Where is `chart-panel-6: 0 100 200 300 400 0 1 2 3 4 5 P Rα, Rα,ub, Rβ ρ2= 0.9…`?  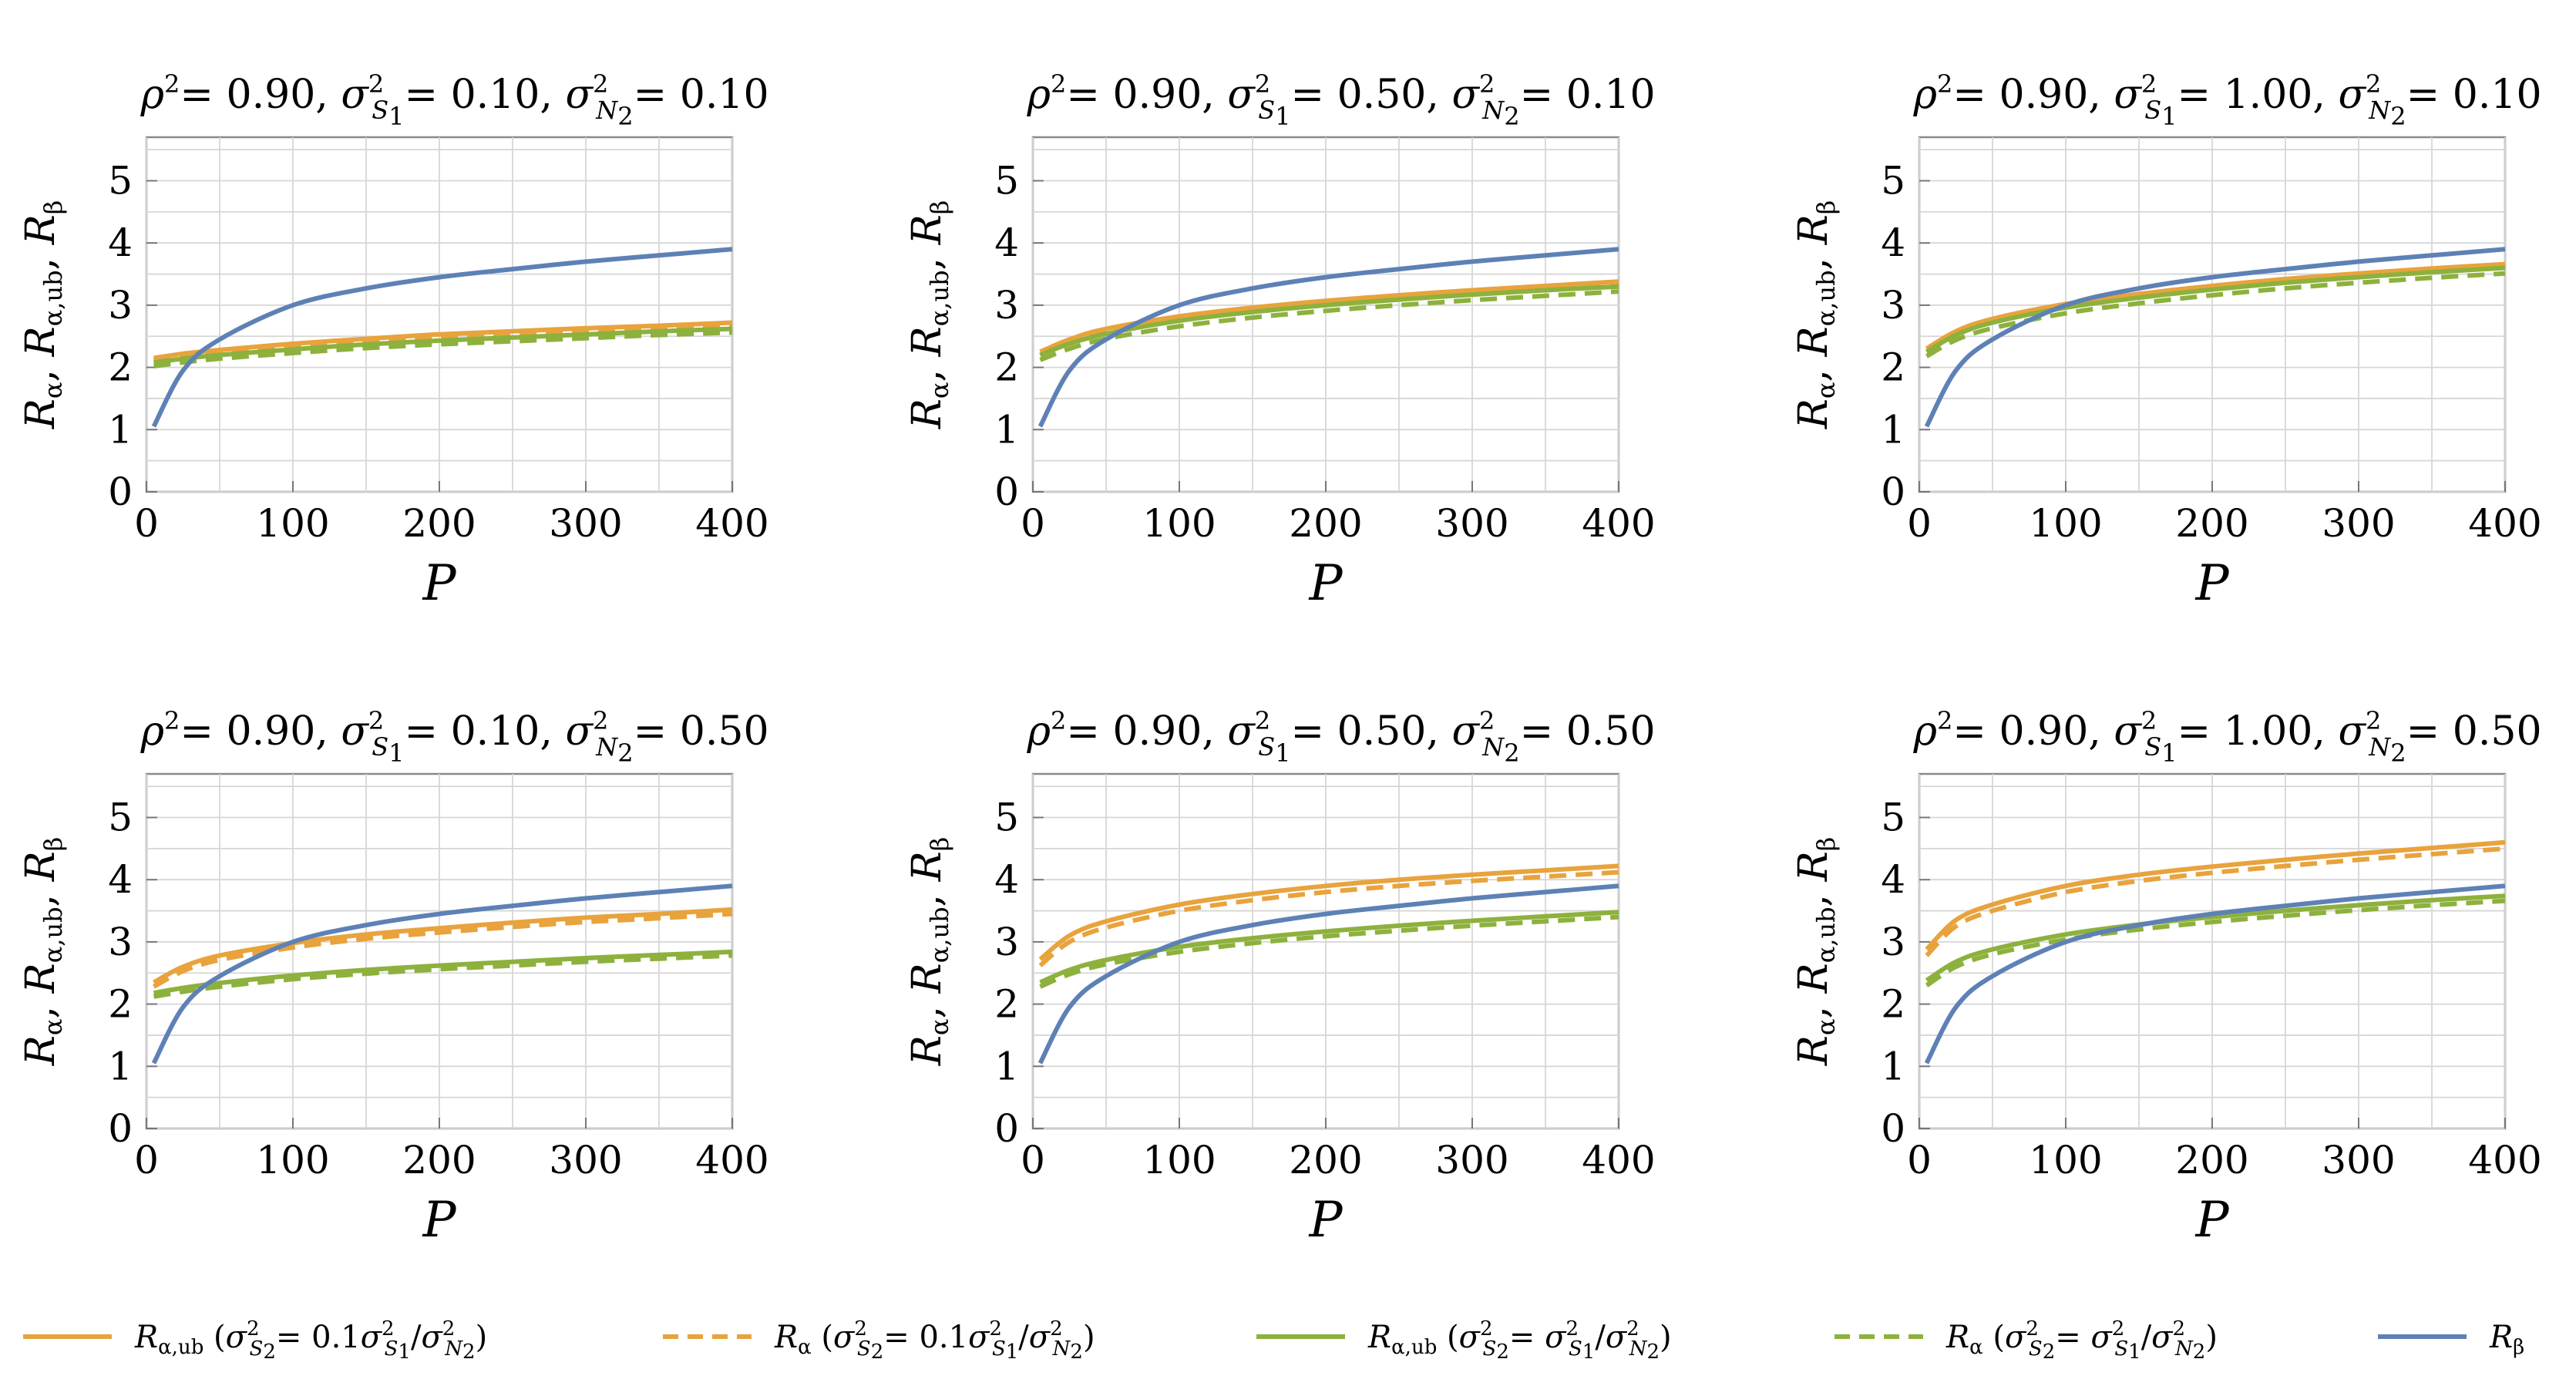 chart-panel-6: 0 100 200 300 400 0 1 2 3 4 5 P Rα, Rα,ub, Rβ ρ2= 0.9… is located at coordinates (2166, 977).